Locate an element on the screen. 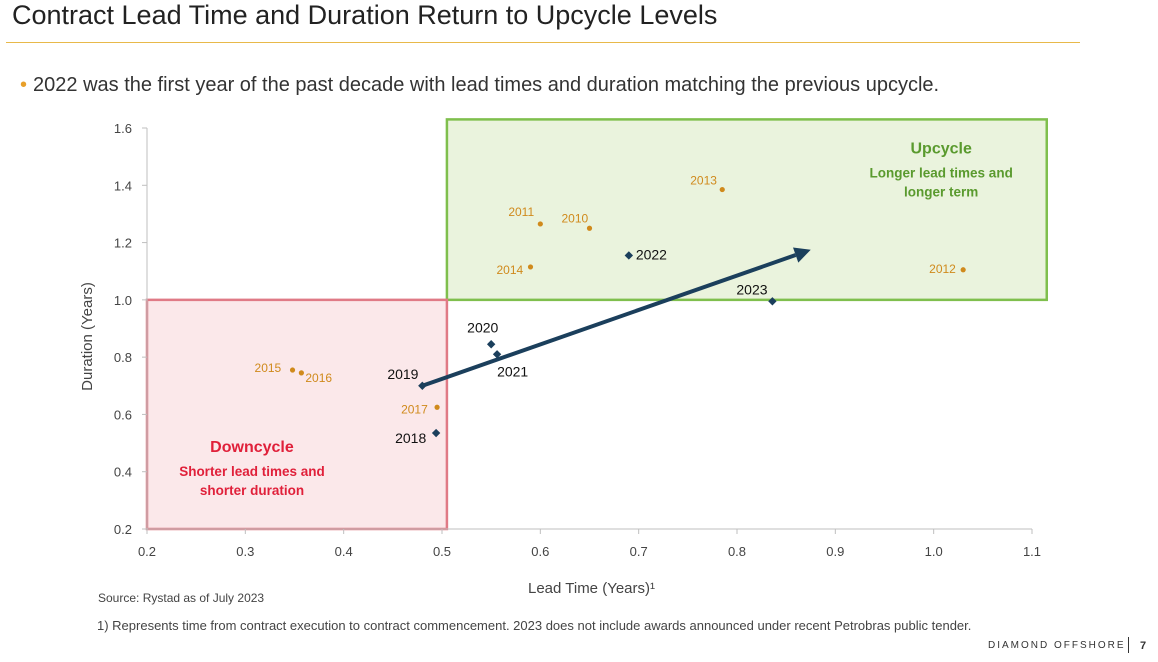 The width and height of the screenshot is (1158, 662). data-point-2015 is located at coordinates (292, 370).